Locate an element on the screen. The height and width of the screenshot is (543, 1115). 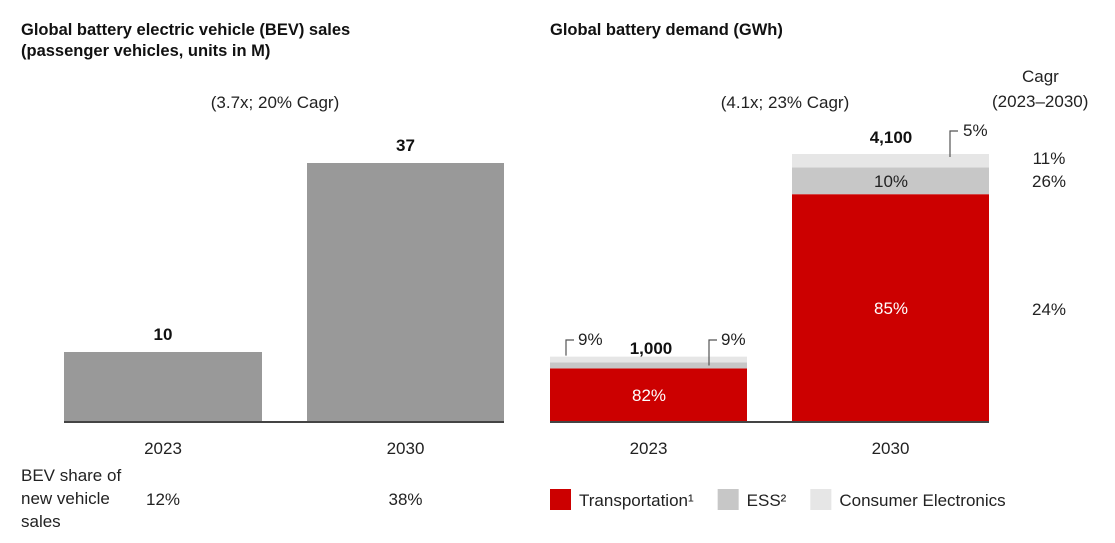
label-transportation-2023: 82% is located at coordinates (649, 395).